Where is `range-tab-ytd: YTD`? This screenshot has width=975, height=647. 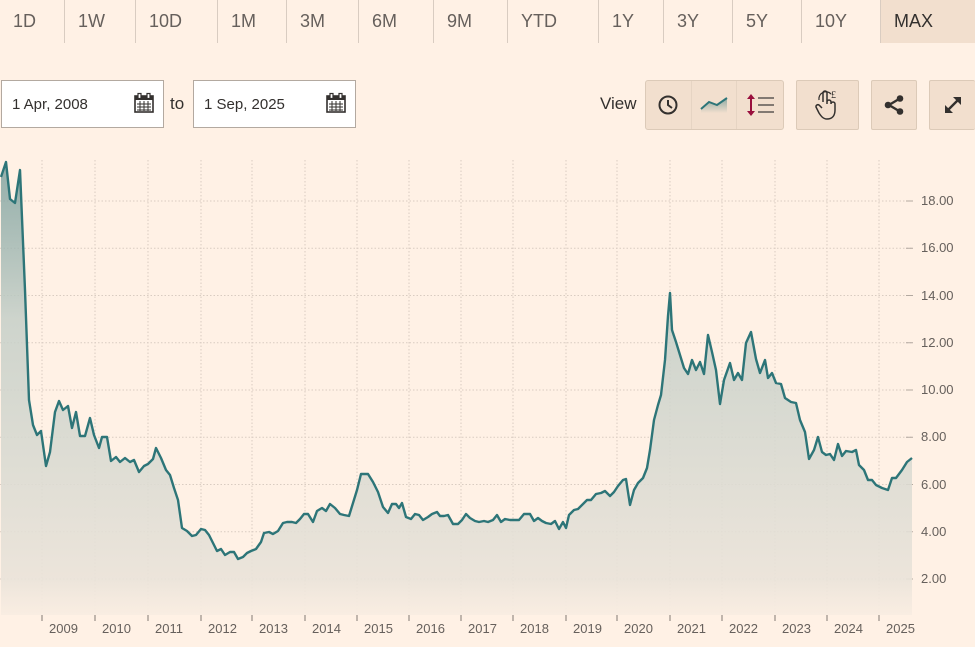 range-tab-ytd: YTD is located at coordinates (553, 21).